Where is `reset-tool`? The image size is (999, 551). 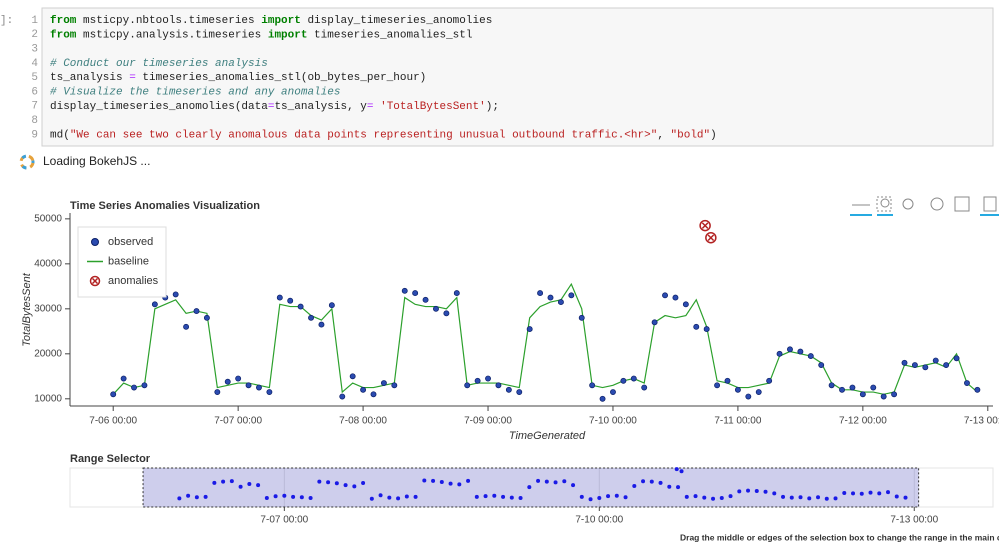
reset-tool is located at coordinates (937, 204).